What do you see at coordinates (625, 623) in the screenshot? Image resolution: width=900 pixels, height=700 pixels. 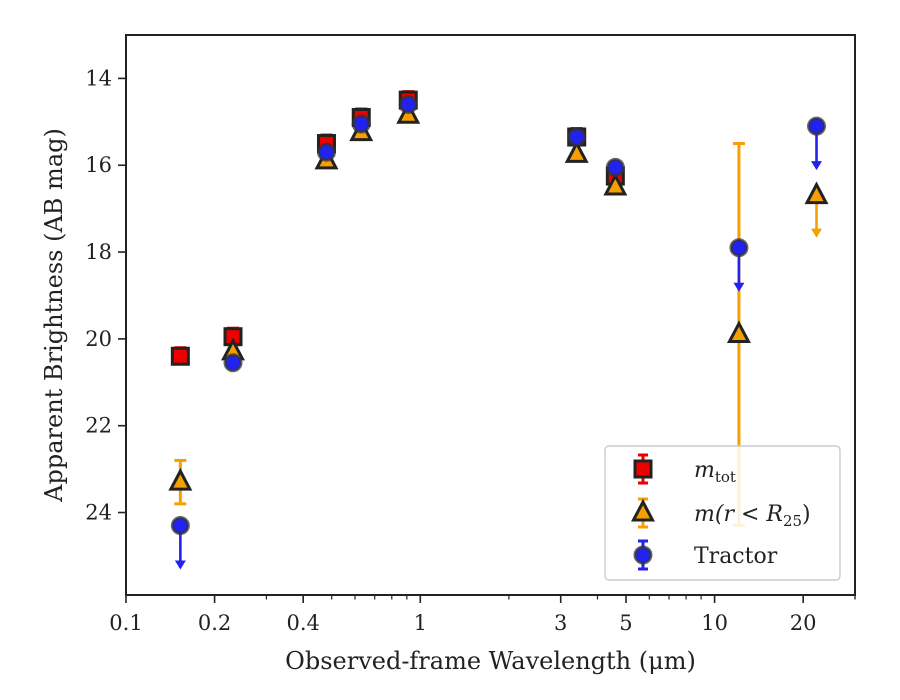 I see `x-tick-label: 5` at bounding box center [625, 623].